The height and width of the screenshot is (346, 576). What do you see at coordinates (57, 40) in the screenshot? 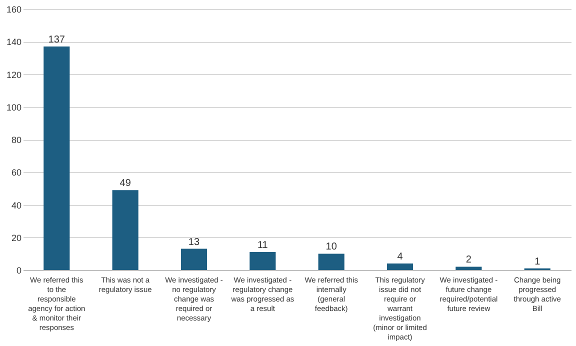
I see `data-label: 137` at bounding box center [57, 40].